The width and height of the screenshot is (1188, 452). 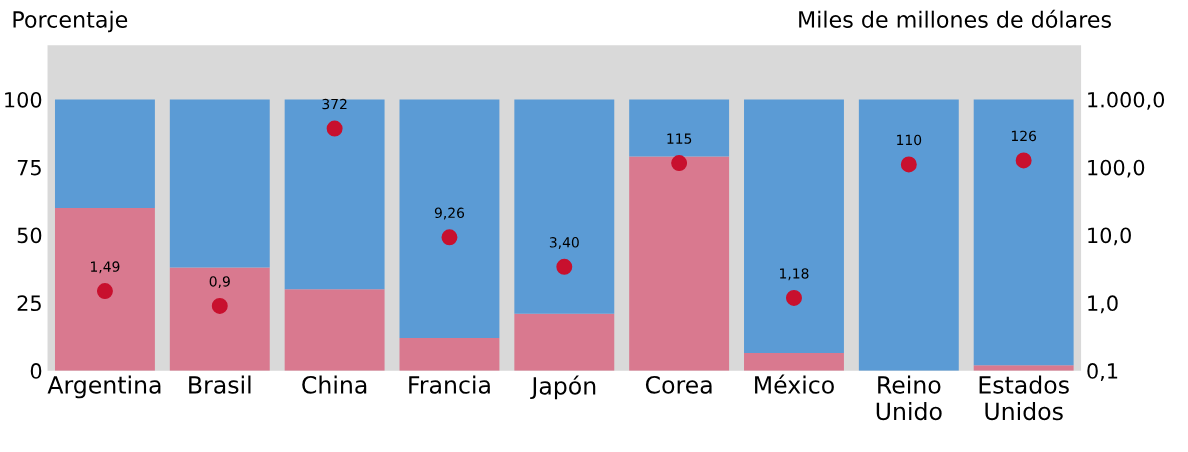 I want to click on x-tick-label: Reino Unido, so click(x=909, y=398).